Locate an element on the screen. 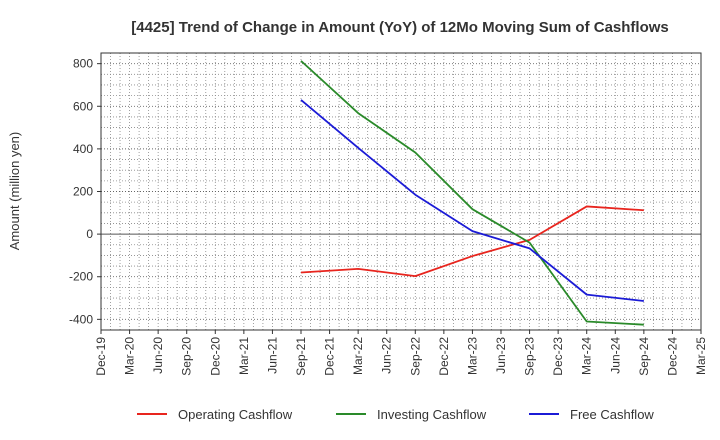  y-axis-title: Amount (million yen) is located at coordinates (14, 191).